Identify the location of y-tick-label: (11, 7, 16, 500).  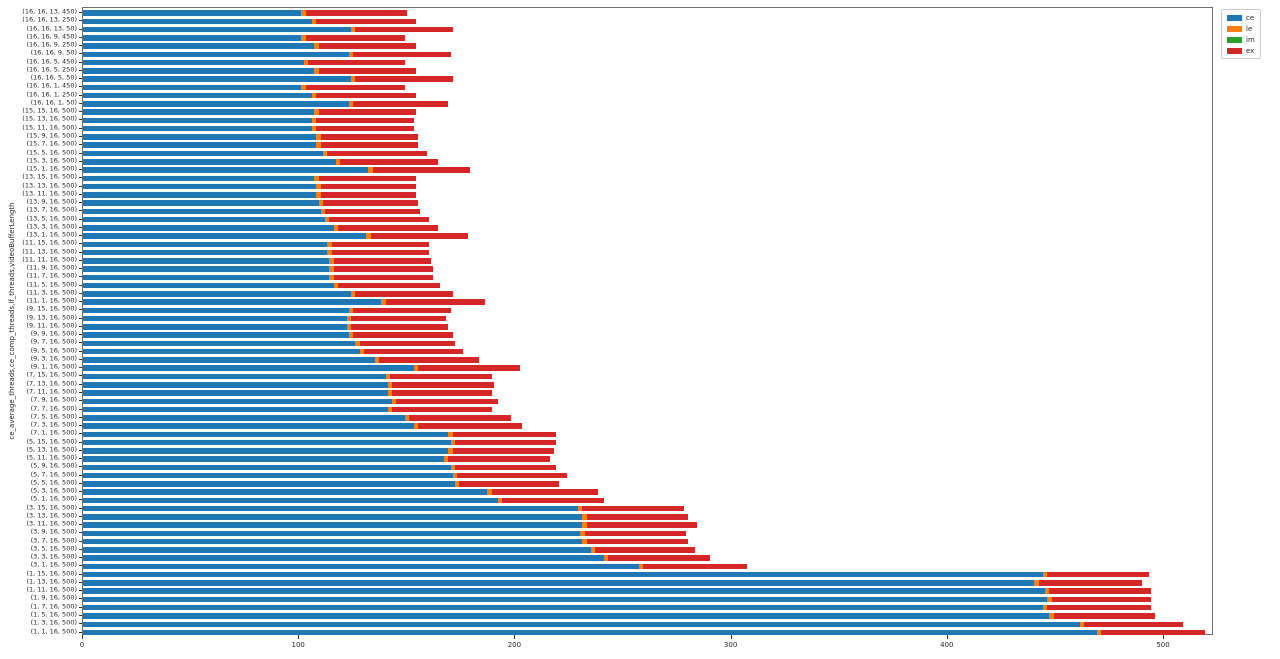
(51, 275).